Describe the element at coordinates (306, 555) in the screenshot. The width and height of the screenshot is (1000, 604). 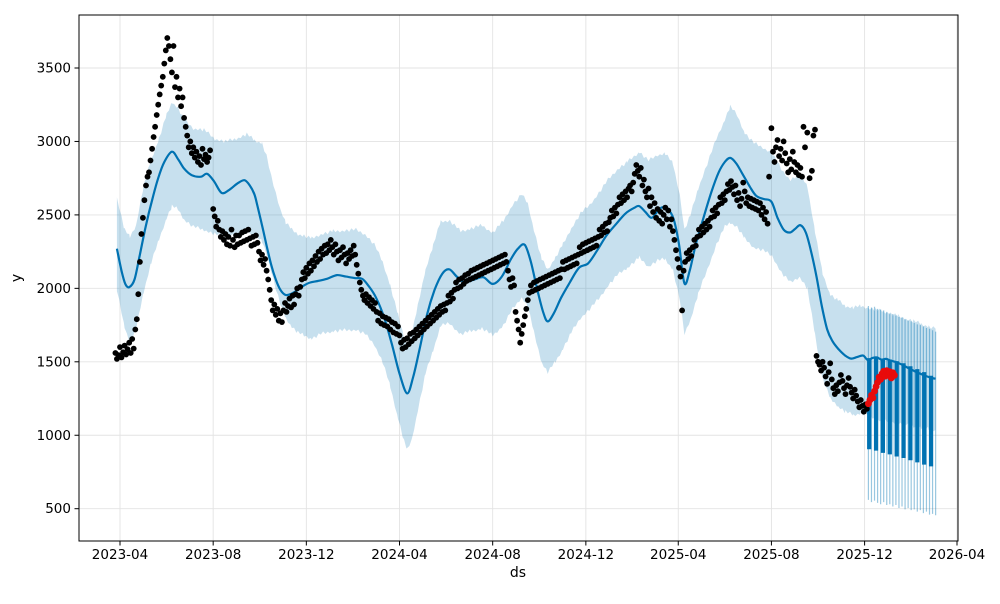
I see `x-tick-label: 2023-12` at that location.